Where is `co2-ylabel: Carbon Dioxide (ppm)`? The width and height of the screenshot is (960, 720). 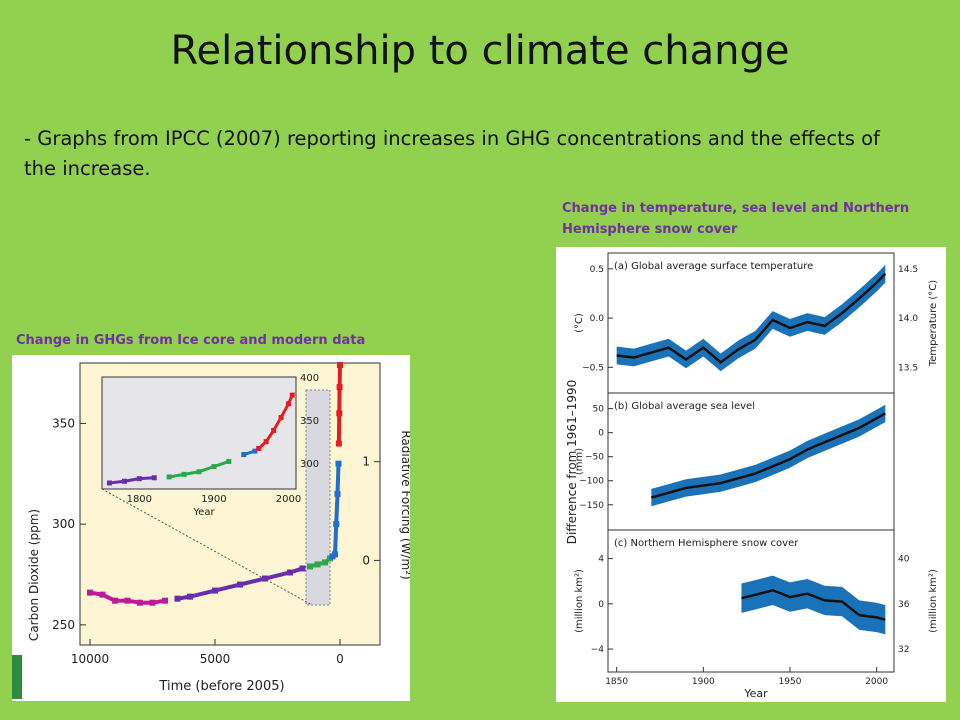 co2-ylabel: Carbon Dioxide (ppm) is located at coordinates (34, 575).